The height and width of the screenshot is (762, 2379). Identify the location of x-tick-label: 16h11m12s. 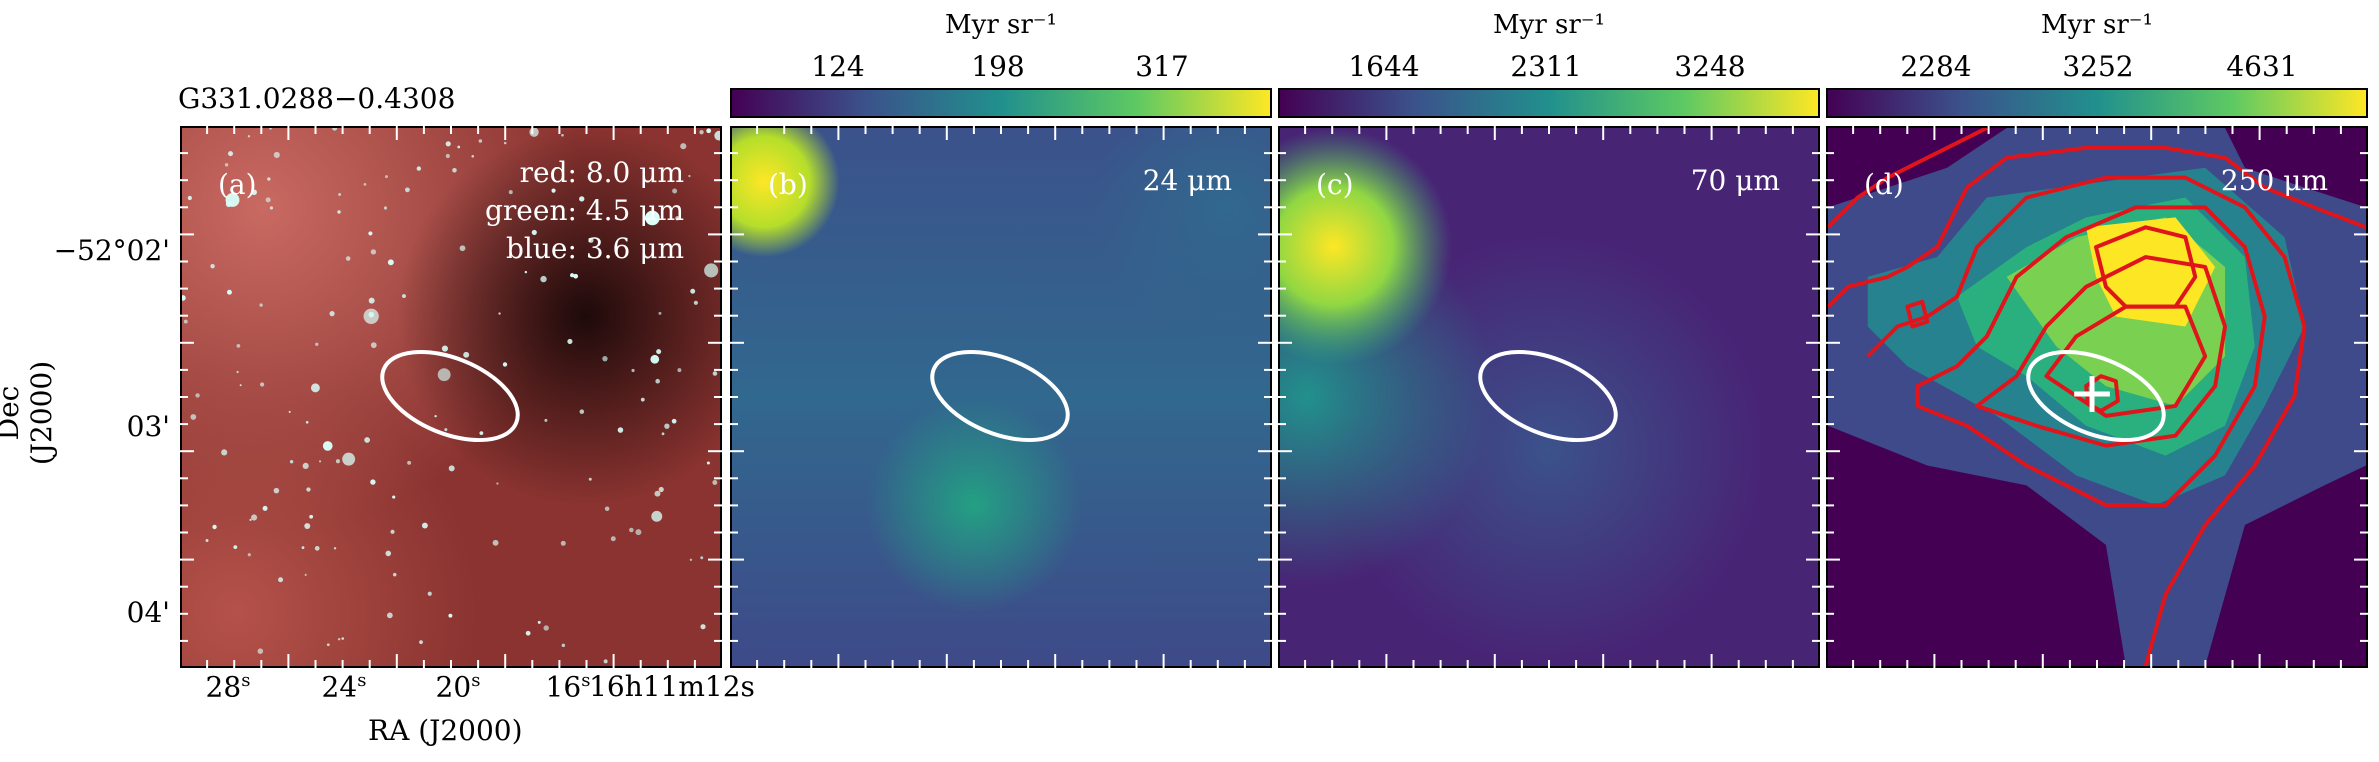
(672, 686).